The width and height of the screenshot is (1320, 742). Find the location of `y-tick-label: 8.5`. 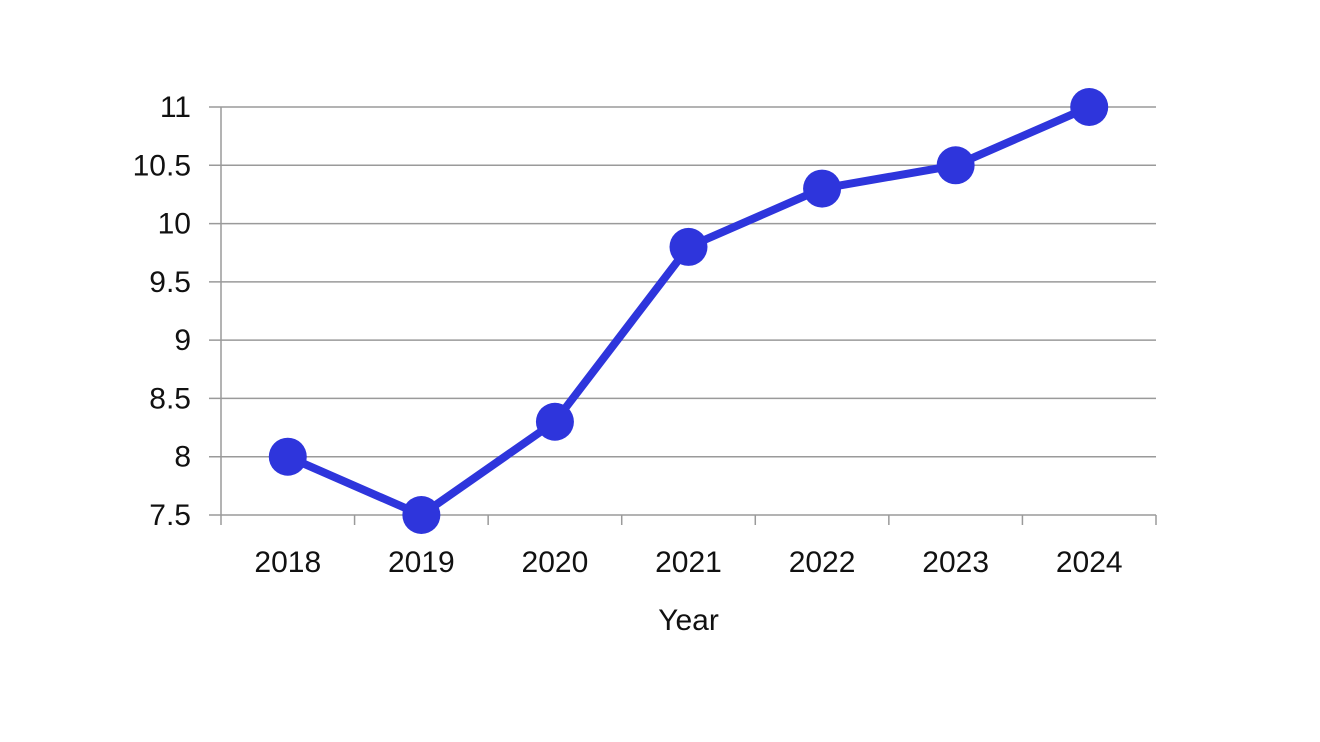

y-tick-label: 8.5 is located at coordinates (170, 398).